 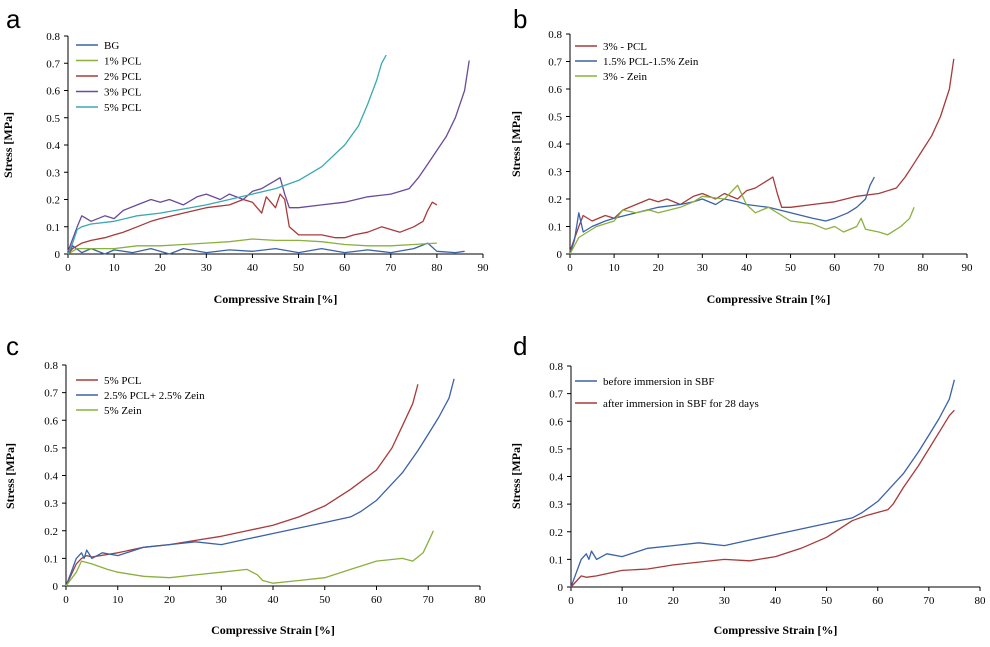 I want to click on legend-label-3: 2% PCL, so click(x=123, y=77).